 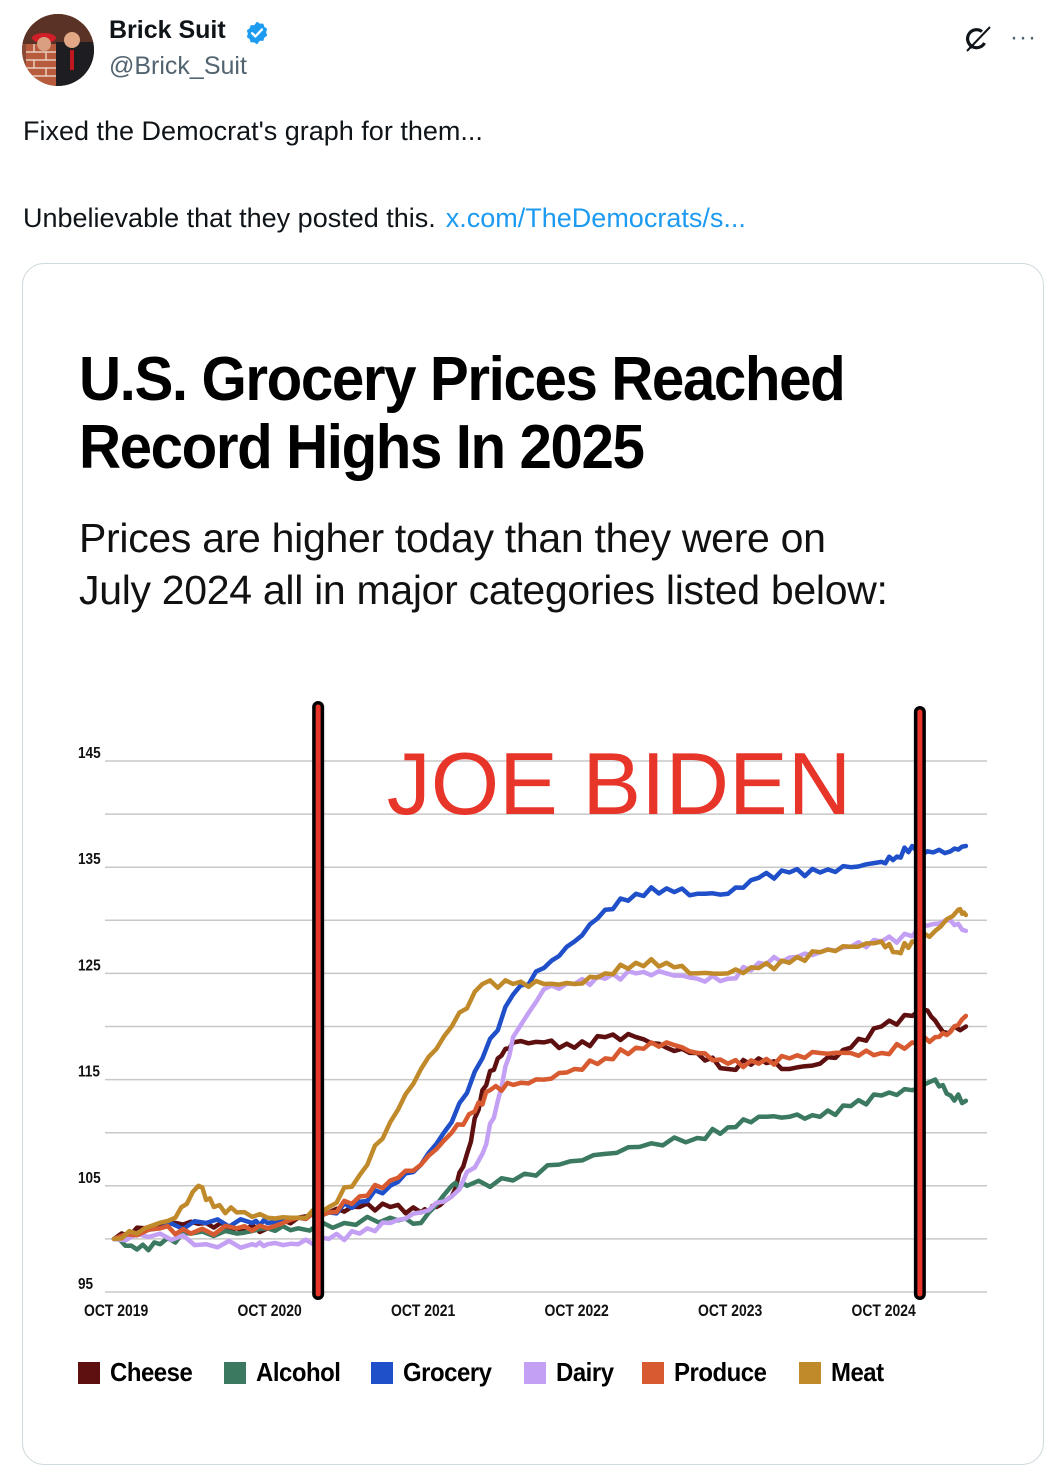 I want to click on y-tick-label: 95, so click(x=85, y=1284).